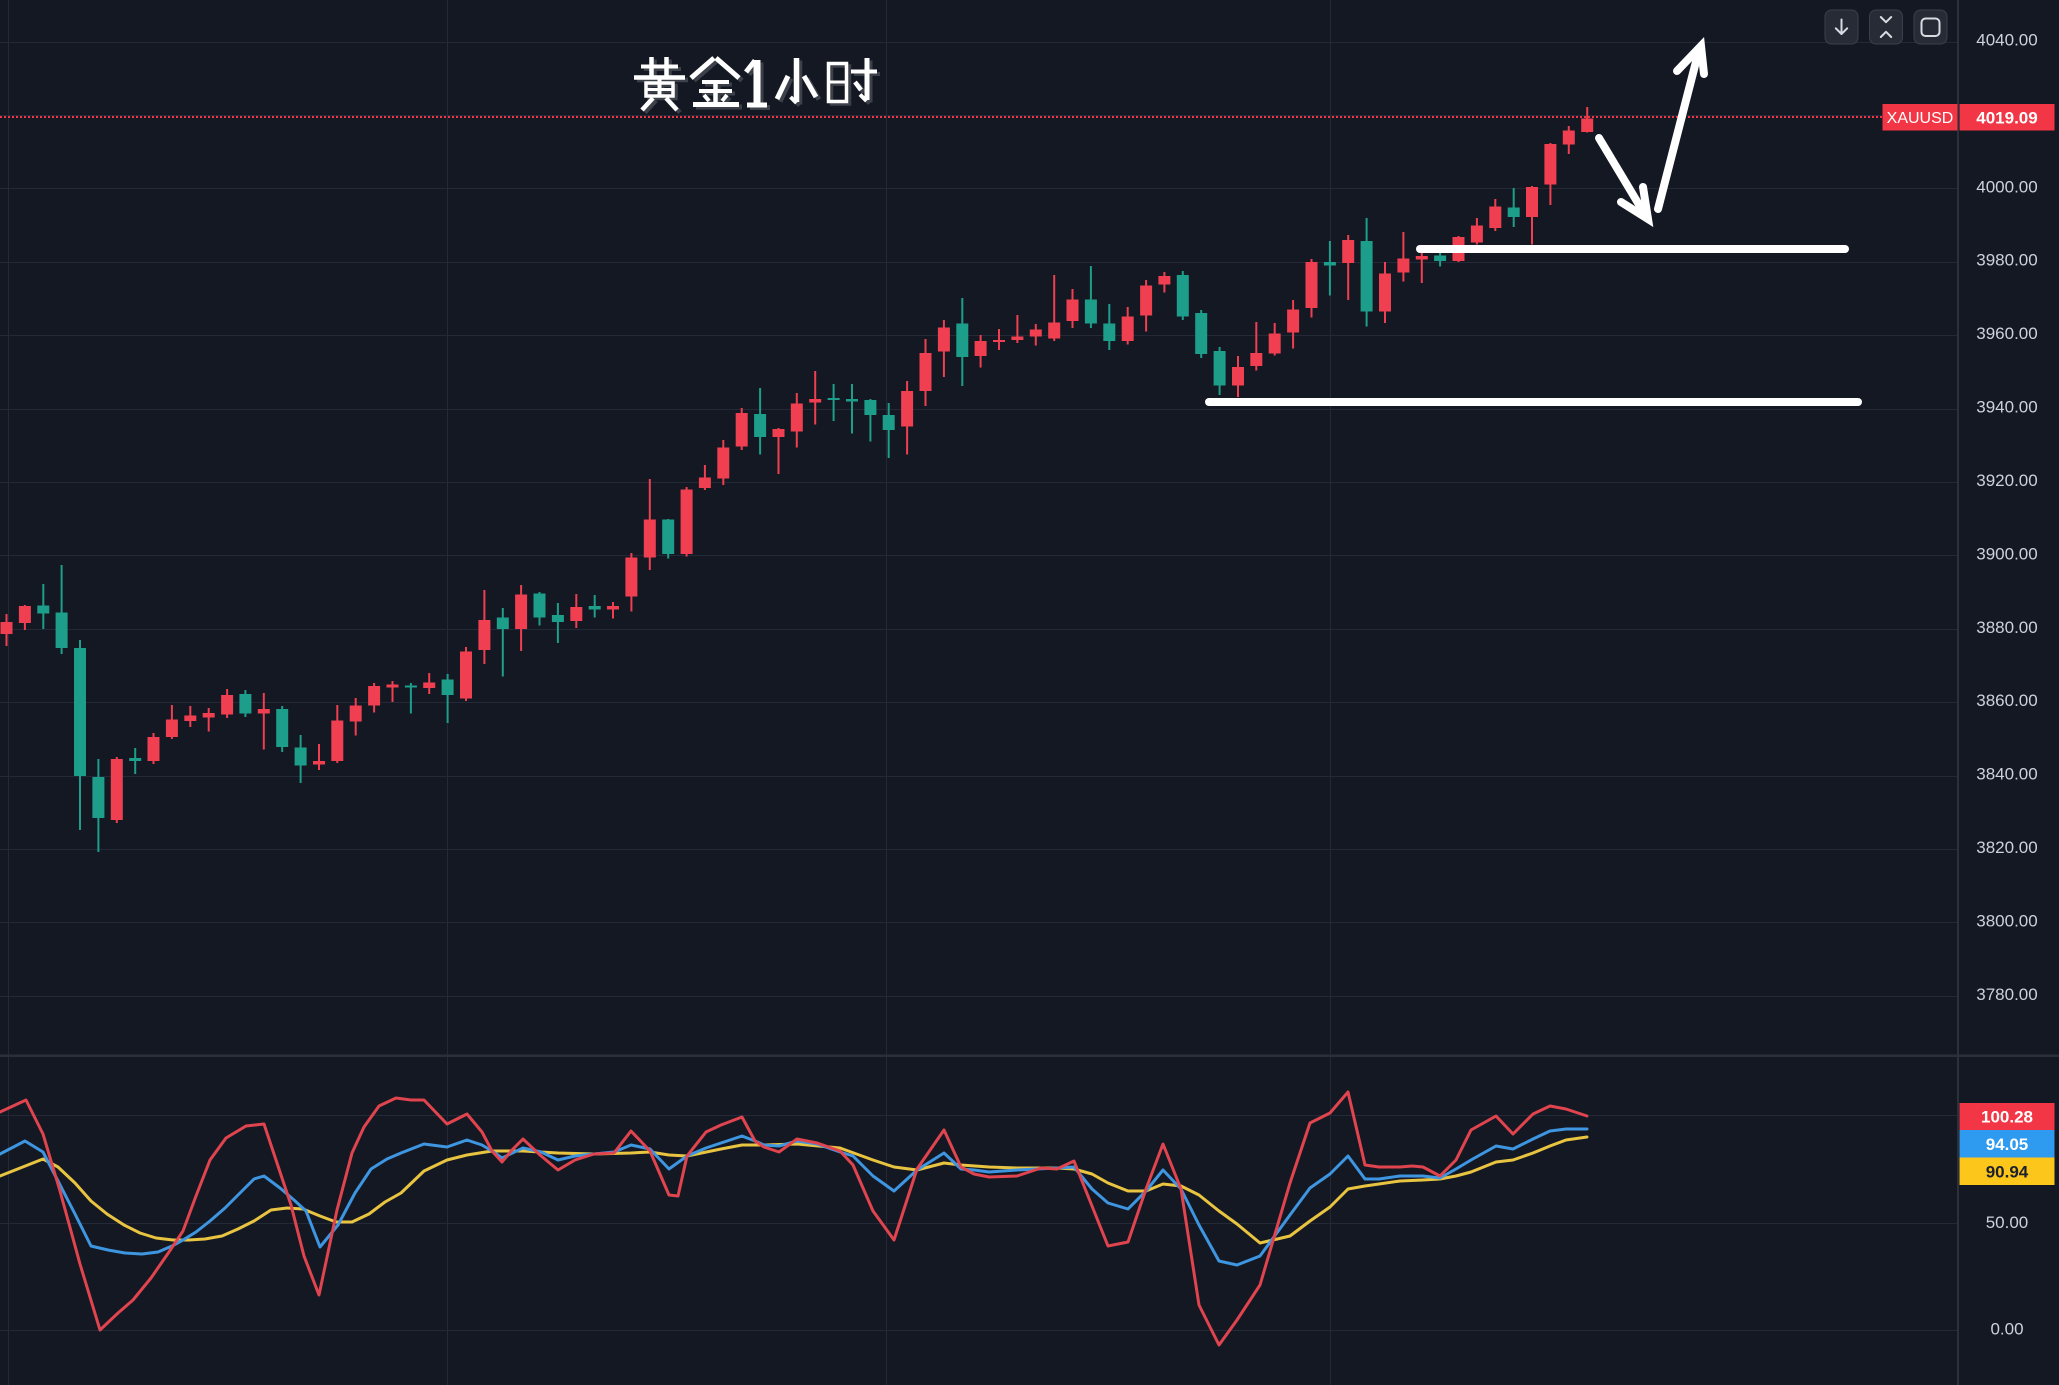 The image size is (2059, 1385). I want to click on svg-text: 3900.00, so click(2006, 553).